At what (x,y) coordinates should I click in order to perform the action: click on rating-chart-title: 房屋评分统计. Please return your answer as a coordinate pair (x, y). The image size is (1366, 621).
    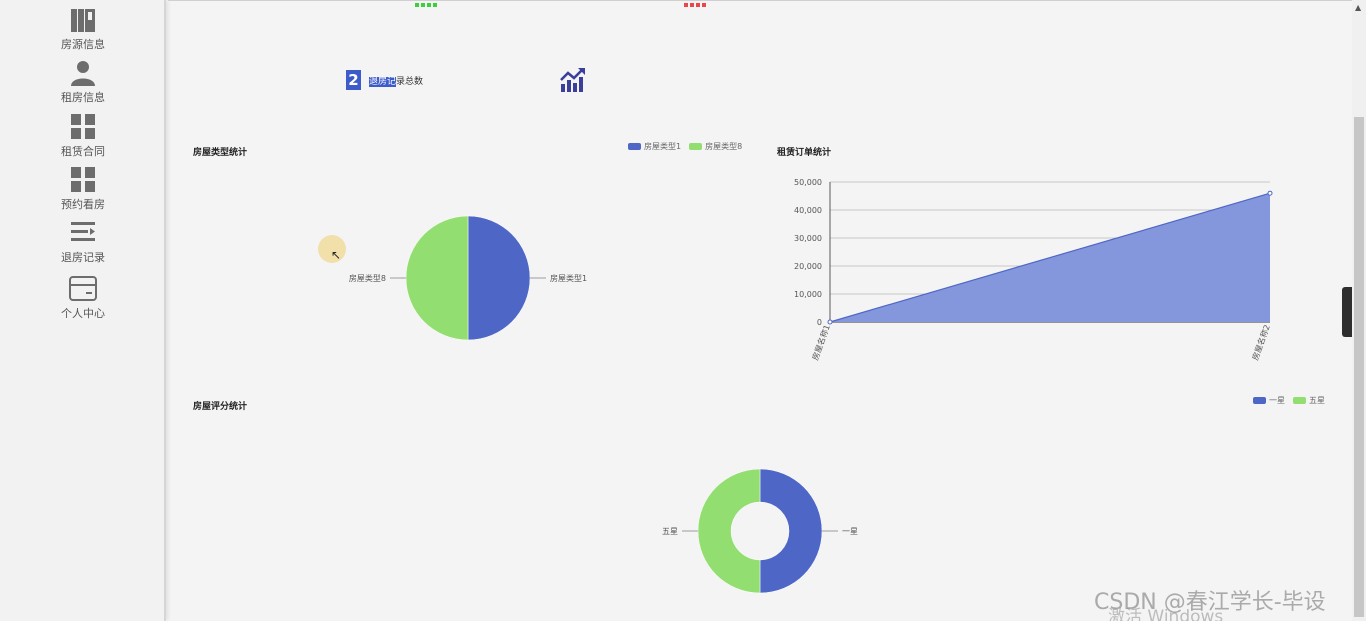
    Looking at the image, I should click on (220, 407).